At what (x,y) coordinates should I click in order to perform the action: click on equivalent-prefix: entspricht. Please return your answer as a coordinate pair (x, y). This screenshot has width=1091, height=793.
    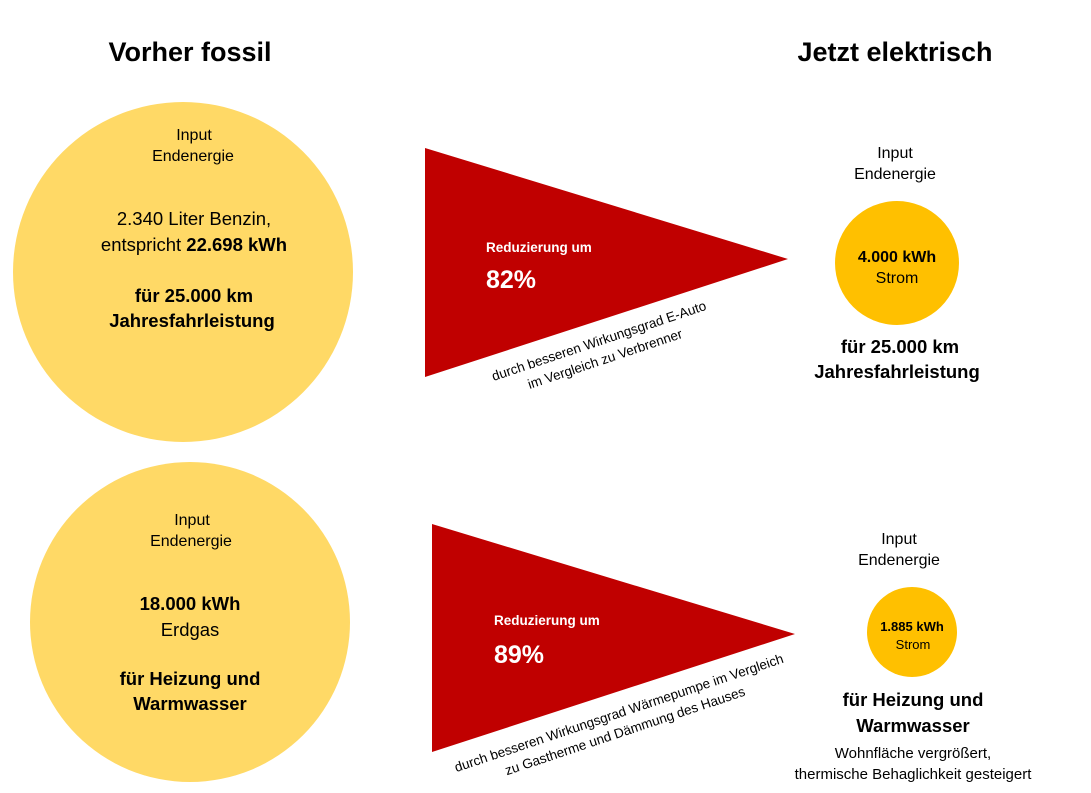
    Looking at the image, I should click on (141, 244).